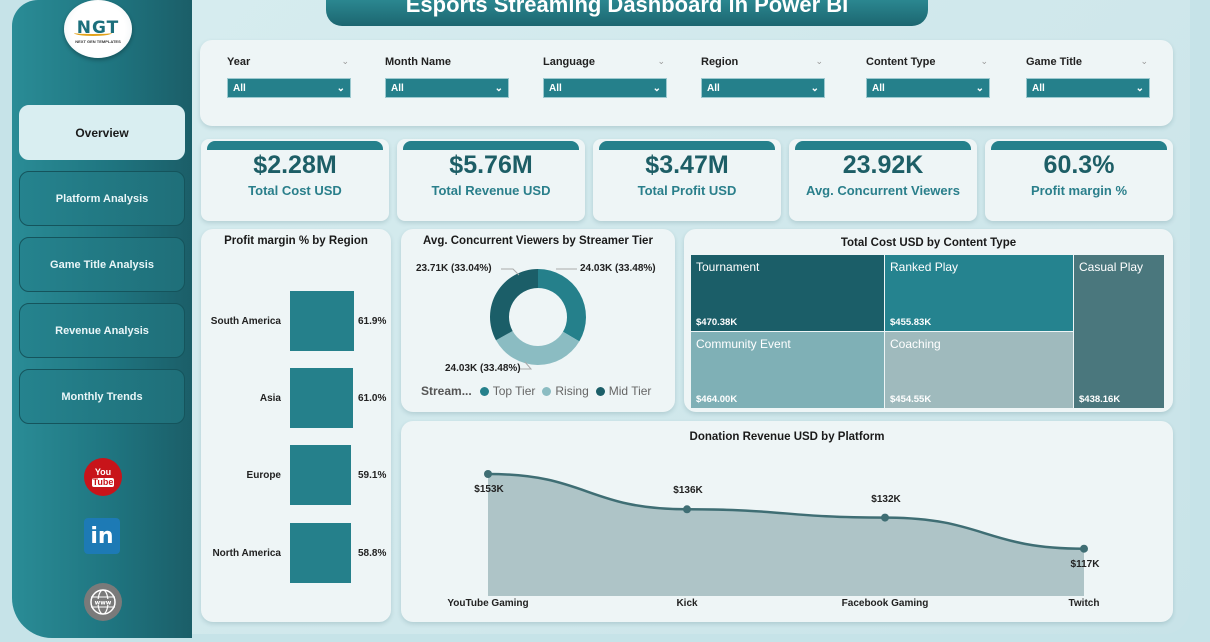 This screenshot has height=642, width=1210. I want to click on treemap-value: $470.38K, so click(717, 322).